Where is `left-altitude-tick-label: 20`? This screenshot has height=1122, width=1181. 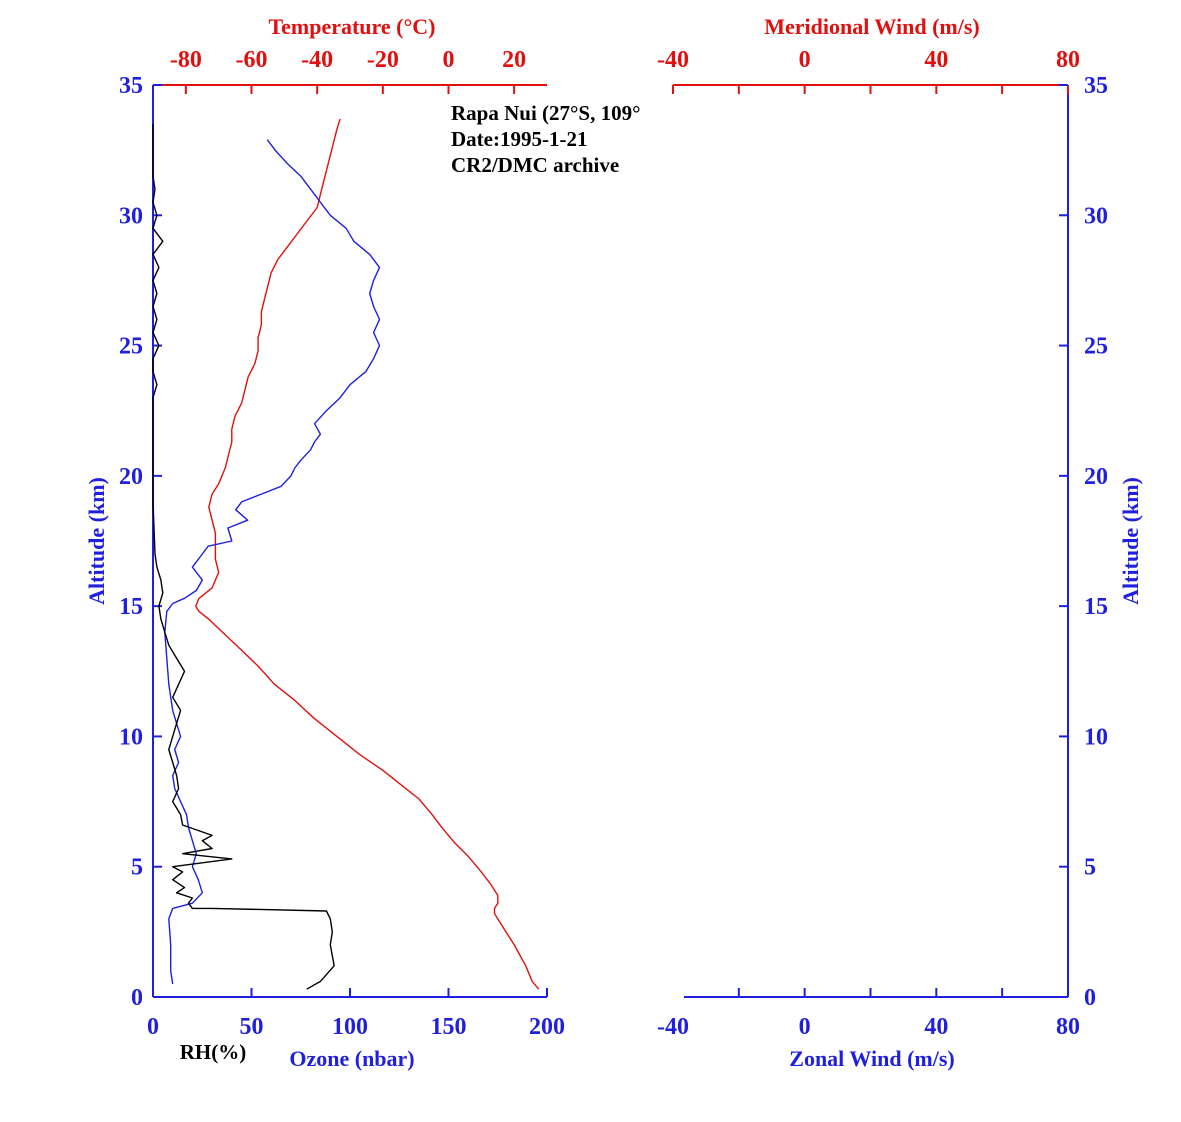 left-altitude-tick-label: 20 is located at coordinates (131, 477).